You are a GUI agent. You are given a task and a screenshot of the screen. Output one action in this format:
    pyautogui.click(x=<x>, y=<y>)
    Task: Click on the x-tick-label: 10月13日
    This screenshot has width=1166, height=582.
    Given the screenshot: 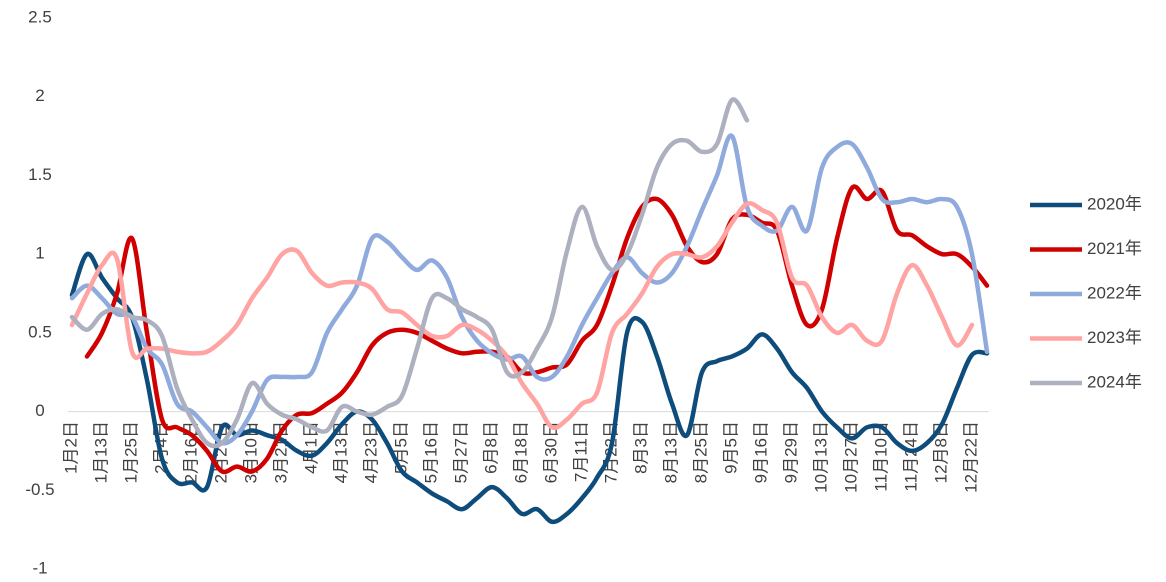 What is the action you would take?
    pyautogui.click(x=820, y=457)
    